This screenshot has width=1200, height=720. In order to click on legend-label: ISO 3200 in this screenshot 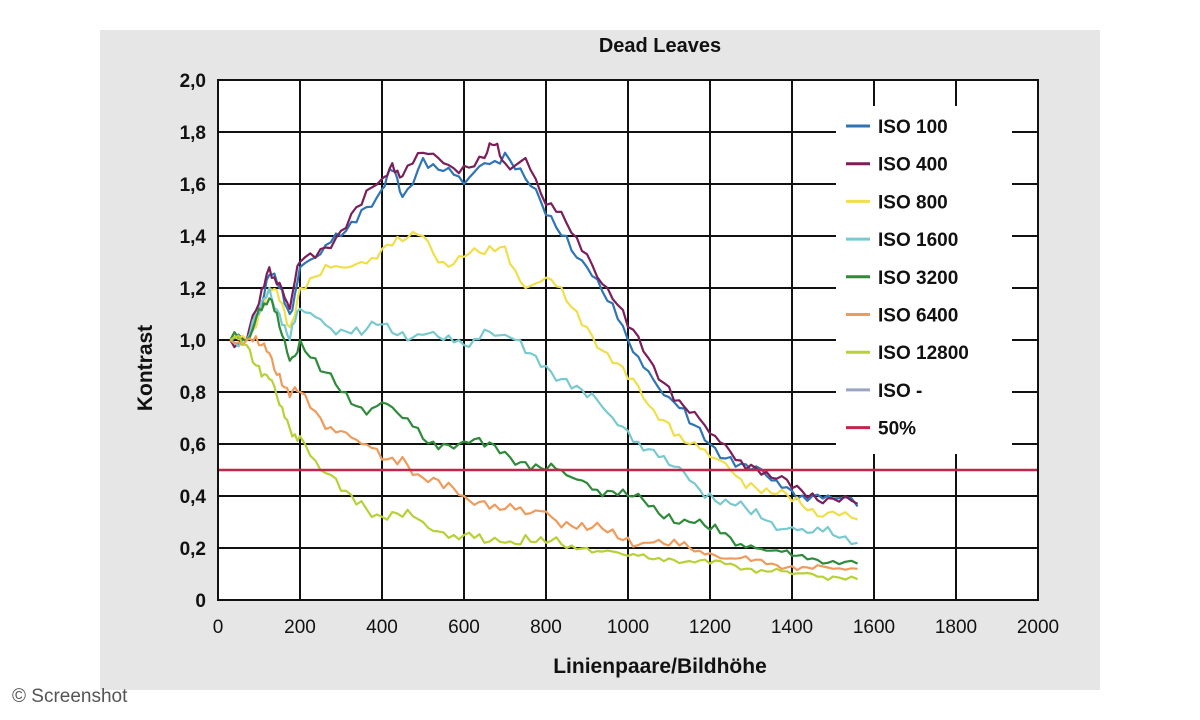, I will do `click(918, 278)`.